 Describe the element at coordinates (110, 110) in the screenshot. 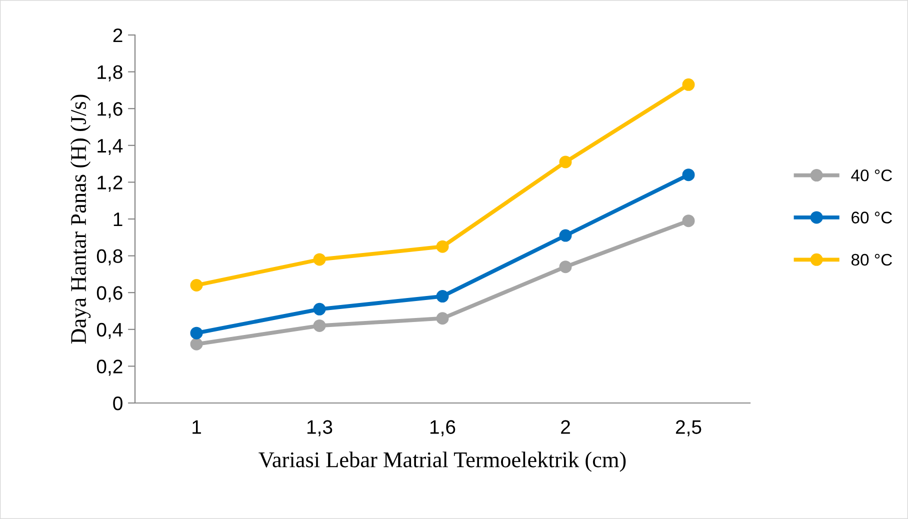

I see `y-tick-label: 1,6` at that location.